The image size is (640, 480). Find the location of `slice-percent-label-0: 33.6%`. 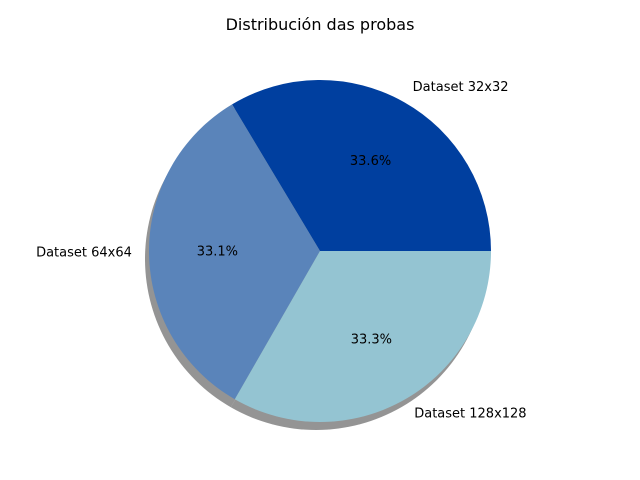

slice-percent-label-0: 33.6% is located at coordinates (370, 161).